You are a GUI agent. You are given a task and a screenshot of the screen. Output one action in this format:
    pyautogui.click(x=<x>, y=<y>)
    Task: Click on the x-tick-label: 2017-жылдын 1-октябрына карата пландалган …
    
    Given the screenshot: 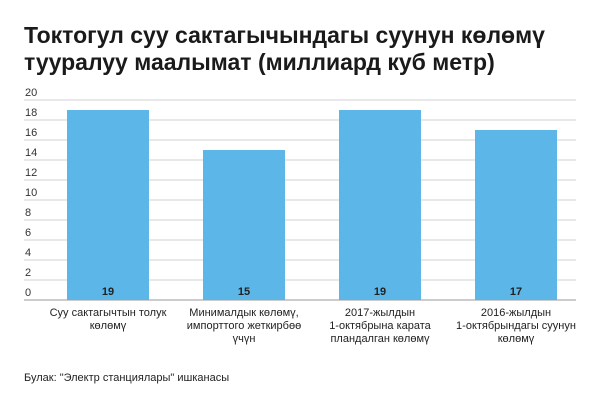 What is the action you would take?
    pyautogui.click(x=380, y=326)
    